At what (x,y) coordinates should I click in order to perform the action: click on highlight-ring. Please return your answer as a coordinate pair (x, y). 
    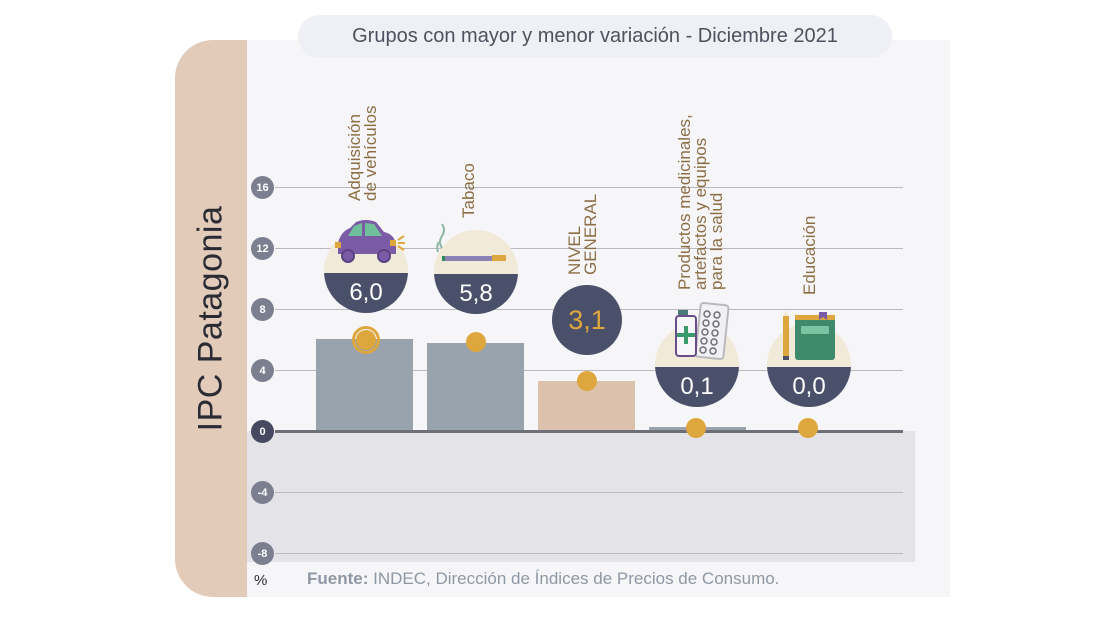
    Looking at the image, I should click on (366, 340).